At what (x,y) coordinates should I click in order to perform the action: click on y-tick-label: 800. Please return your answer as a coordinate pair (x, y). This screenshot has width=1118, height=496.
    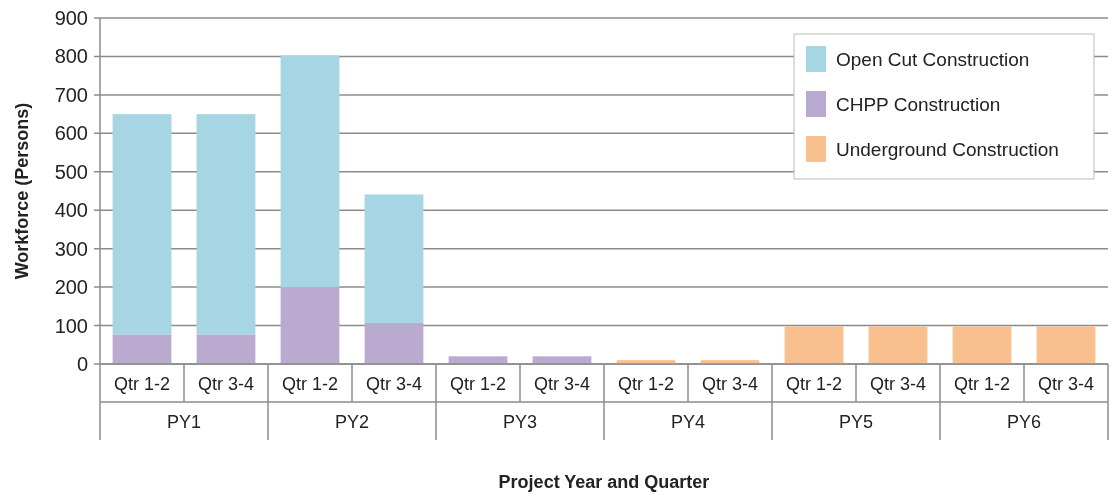
    Looking at the image, I should click on (71, 56).